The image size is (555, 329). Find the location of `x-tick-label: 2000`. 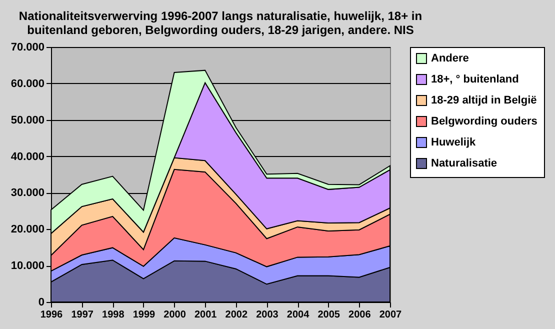

x-tick-label: 2000 is located at coordinates (175, 315).